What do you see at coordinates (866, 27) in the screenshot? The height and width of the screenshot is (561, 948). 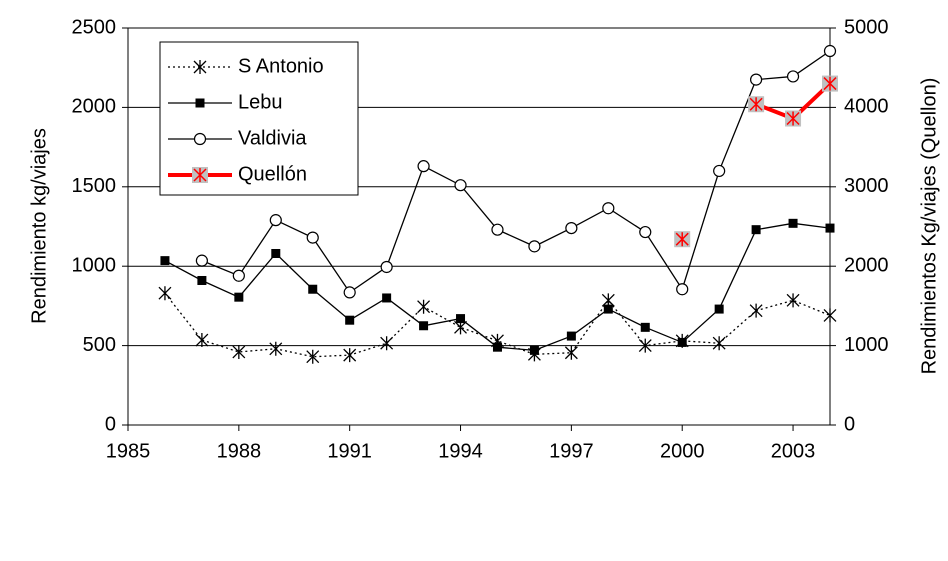 I see `y2-tick-label: 5000` at bounding box center [866, 27].